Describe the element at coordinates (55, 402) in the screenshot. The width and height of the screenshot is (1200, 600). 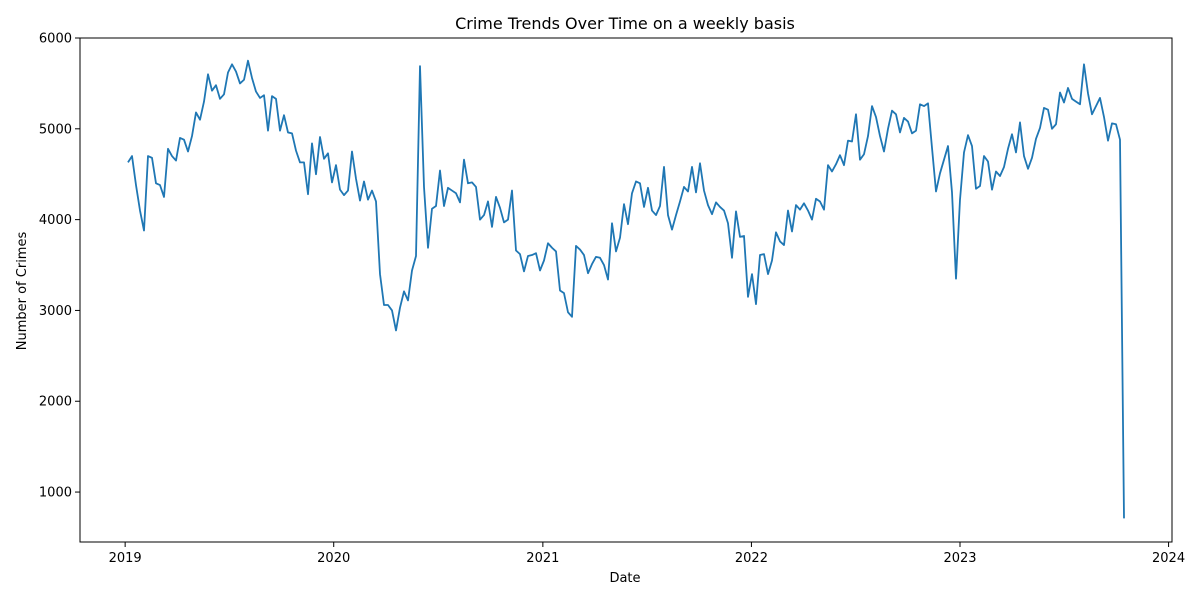
I see `y-tick-label: 2000` at that location.